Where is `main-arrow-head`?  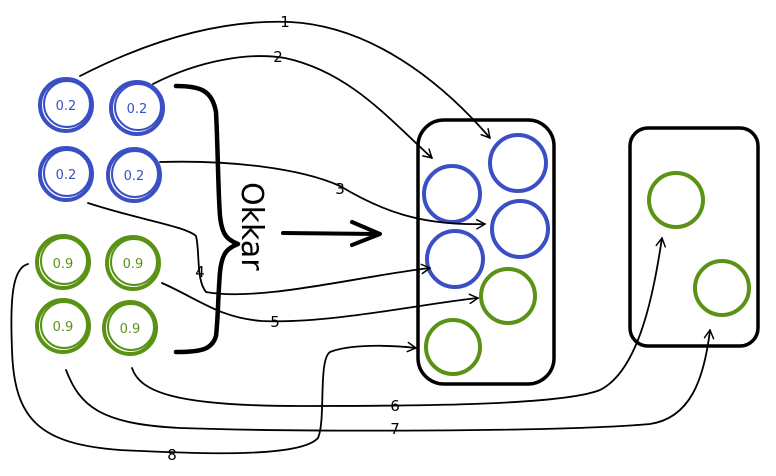
main-arrow-head is located at coordinates (366, 233).